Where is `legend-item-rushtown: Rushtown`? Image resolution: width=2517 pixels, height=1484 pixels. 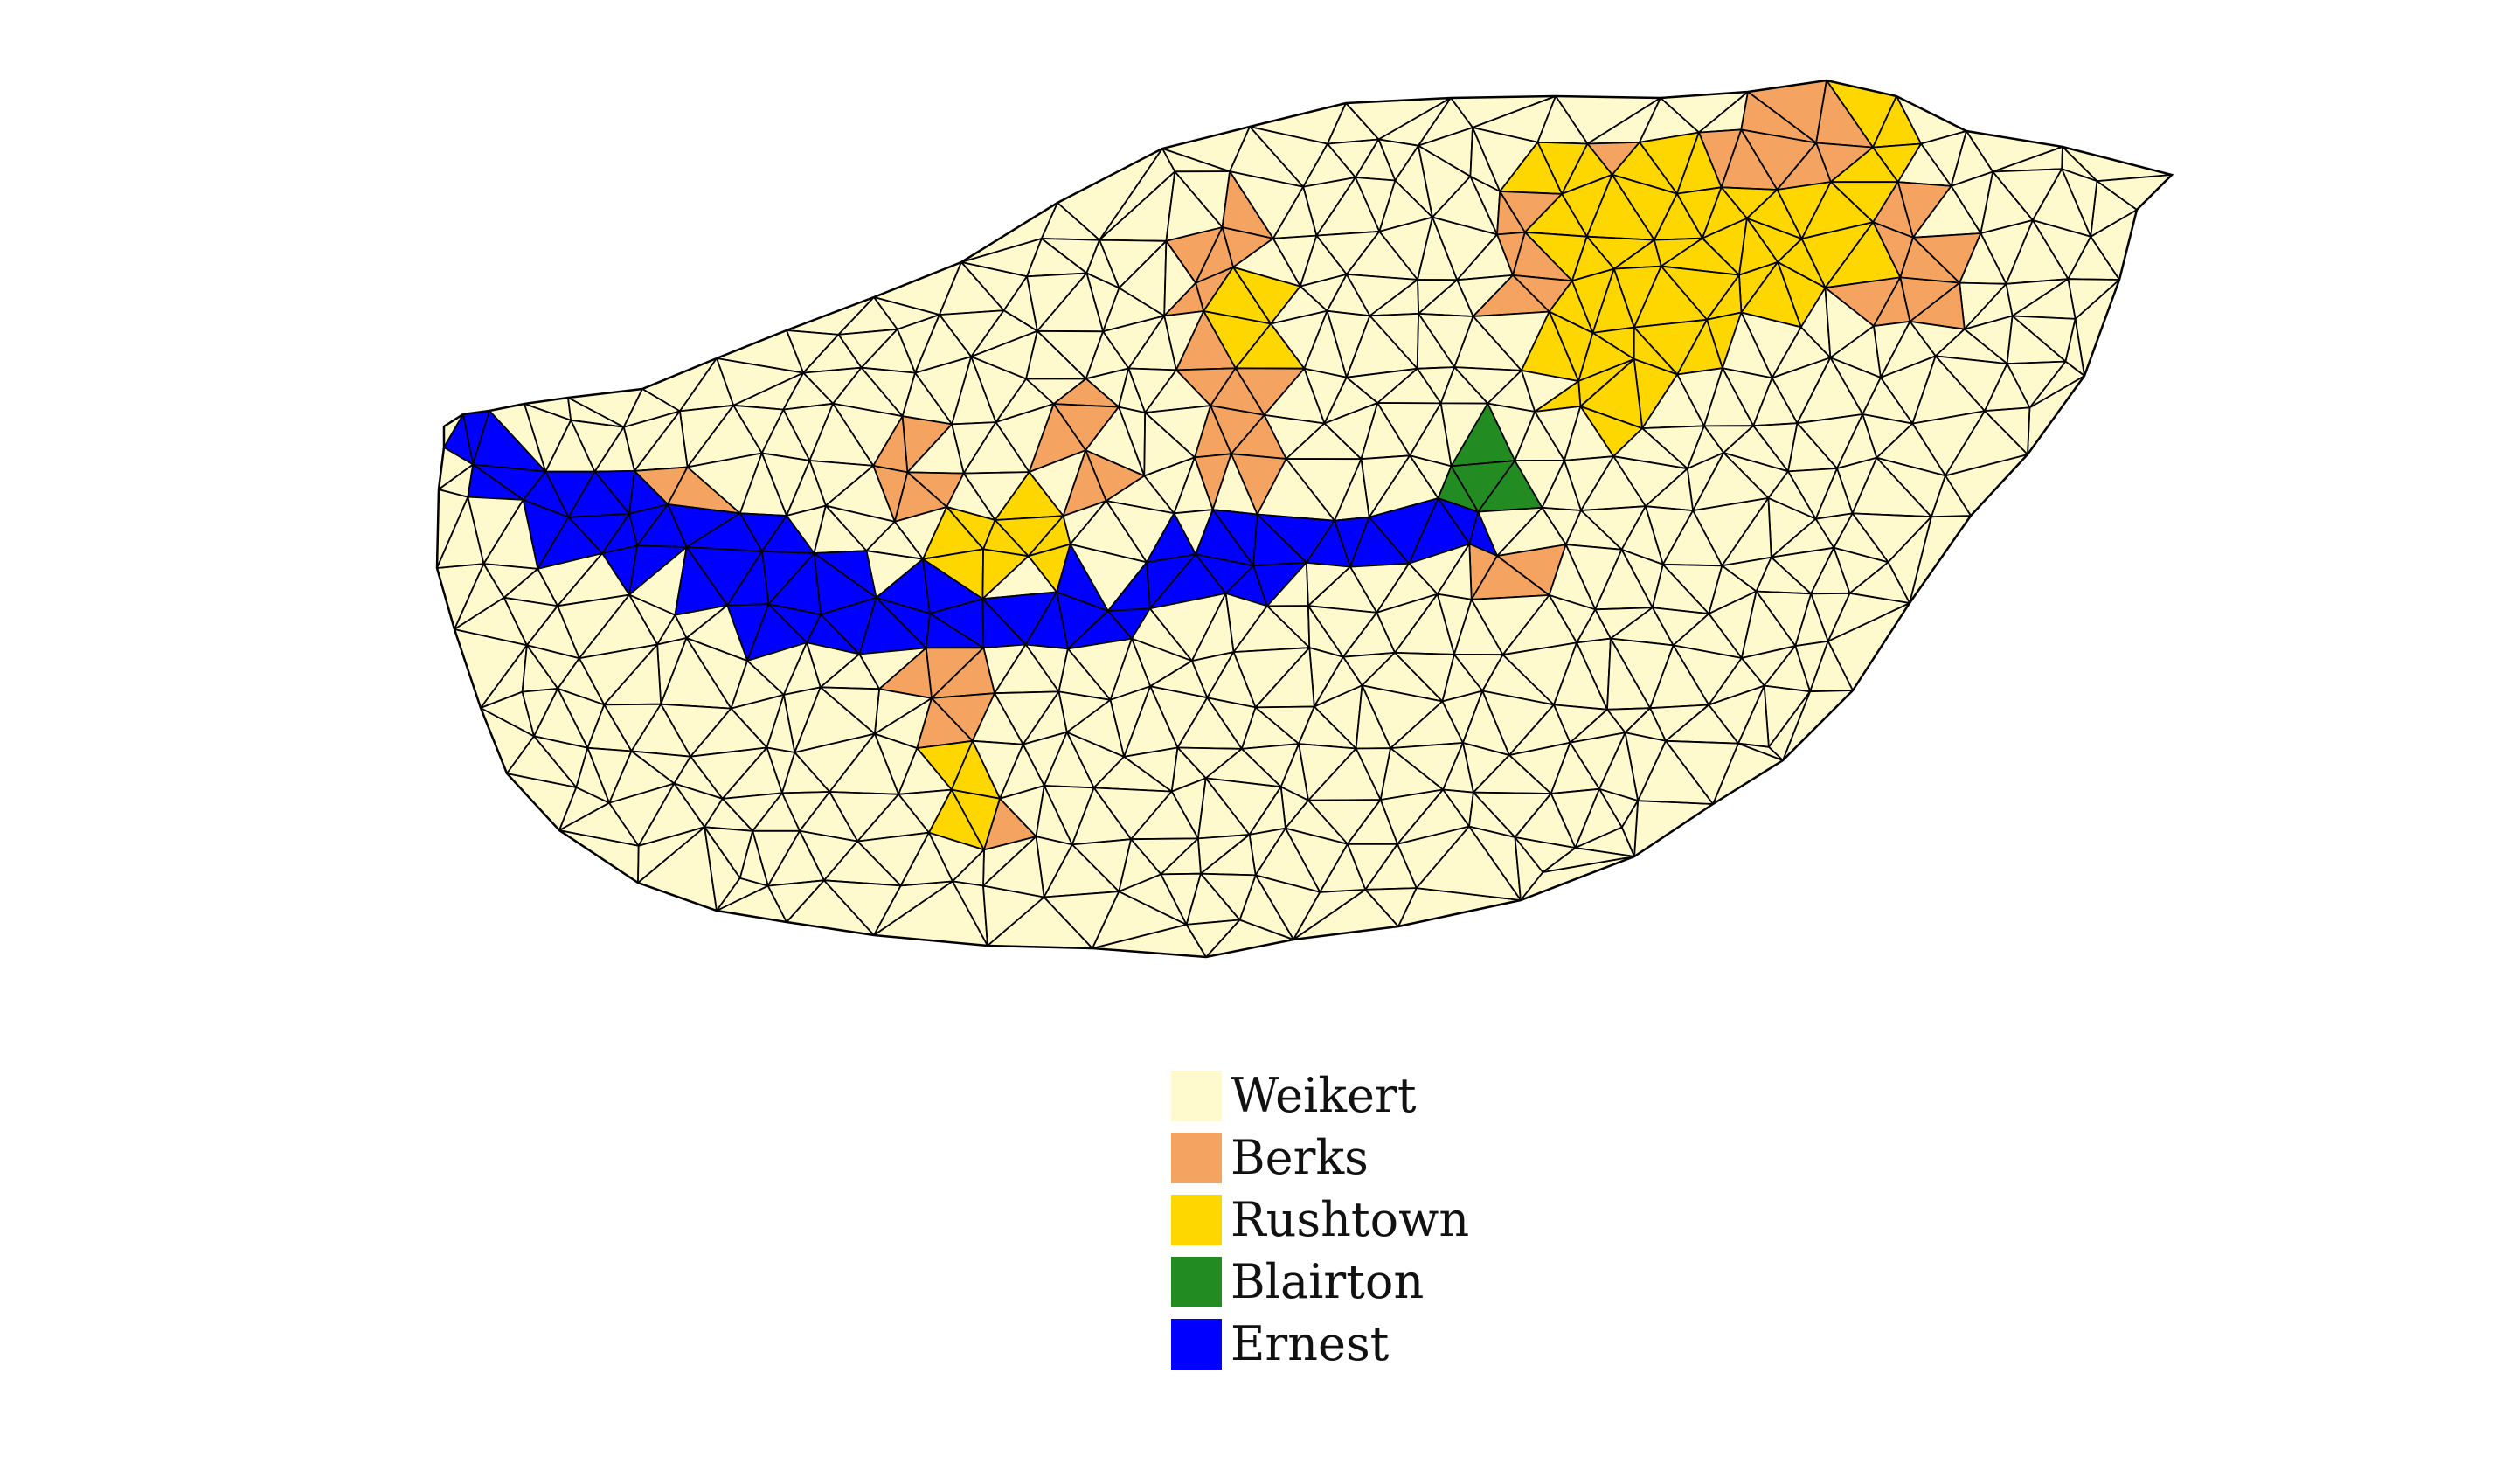 legend-item-rushtown: Rushtown is located at coordinates (1320, 1220).